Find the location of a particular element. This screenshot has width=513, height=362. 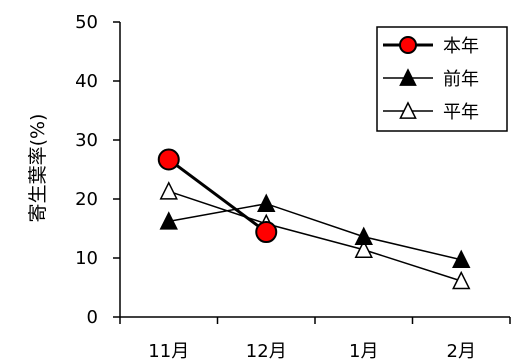

legend-label: 前年 is located at coordinates (461, 79).